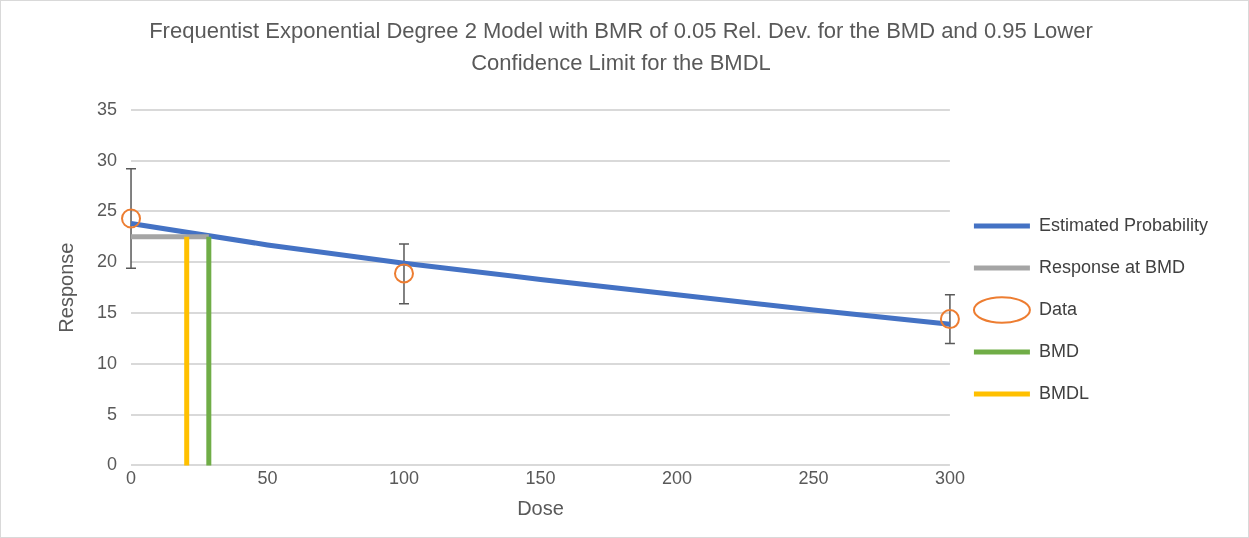  Describe the element at coordinates (267, 478) in the screenshot. I see `x-tick-label: 50` at that location.